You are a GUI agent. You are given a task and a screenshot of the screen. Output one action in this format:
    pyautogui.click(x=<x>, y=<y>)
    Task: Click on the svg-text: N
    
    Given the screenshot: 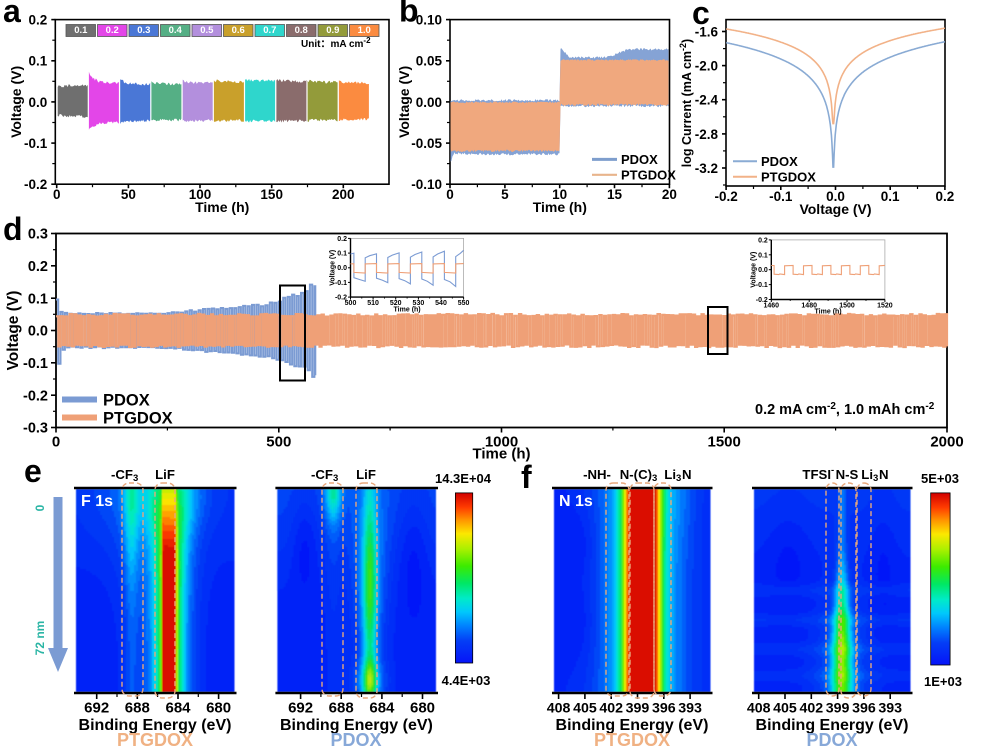 What is the action you would take?
    pyautogui.click(x=884, y=474)
    